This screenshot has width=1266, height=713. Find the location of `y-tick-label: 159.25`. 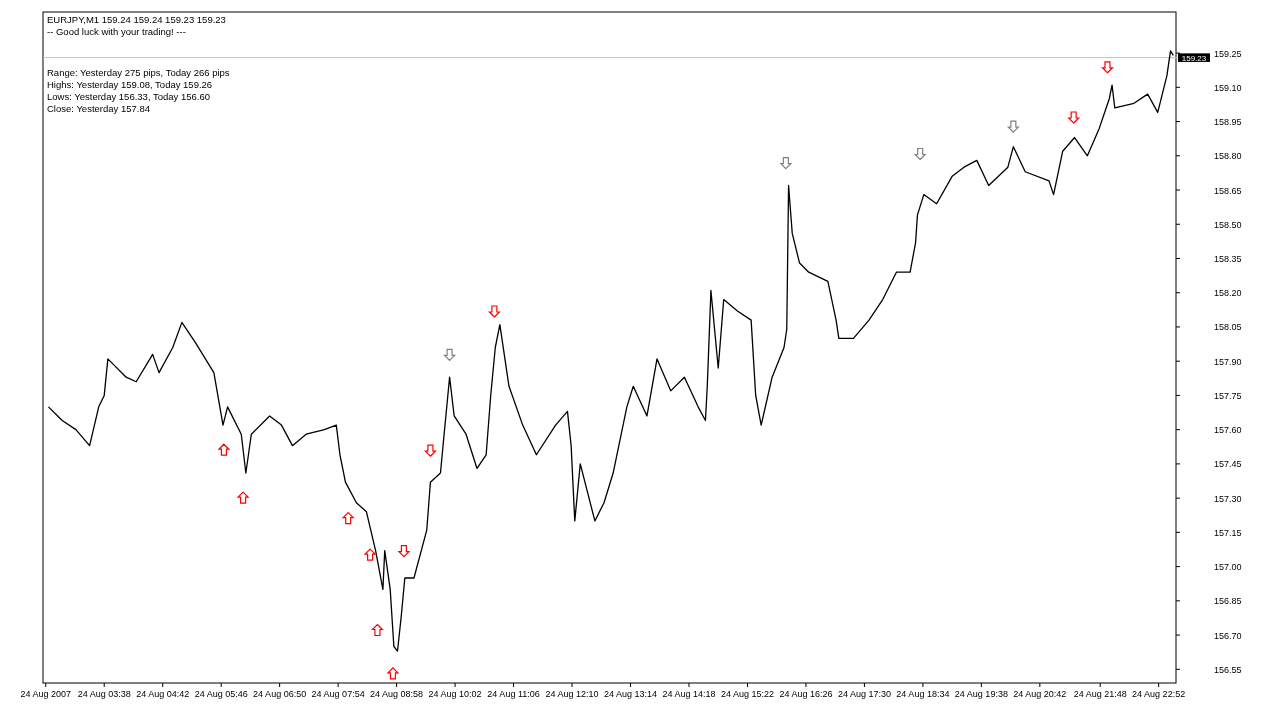

y-tick-label: 159.25 is located at coordinates (1228, 53).